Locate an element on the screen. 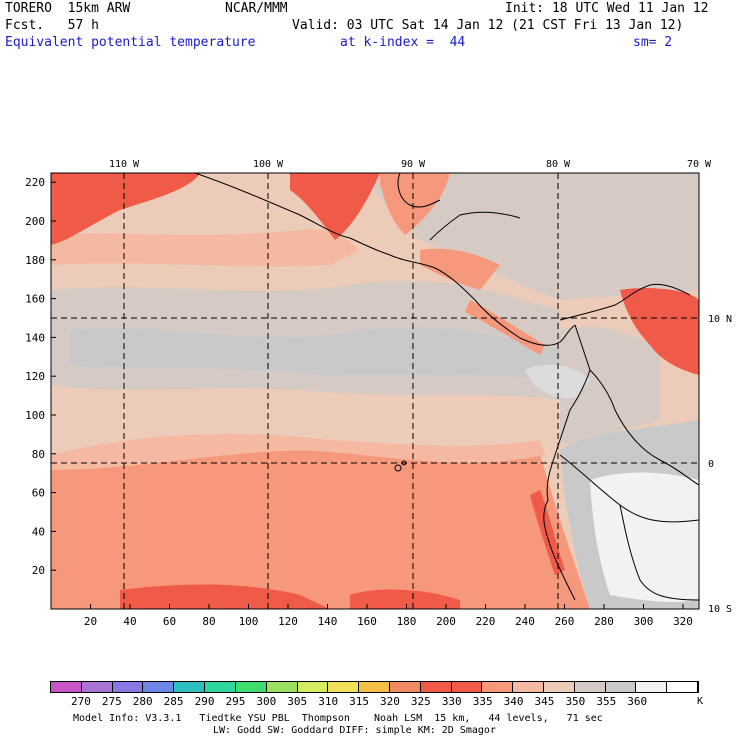 The image size is (740, 740). lon-label-100w: 100 W is located at coordinates (268, 164).